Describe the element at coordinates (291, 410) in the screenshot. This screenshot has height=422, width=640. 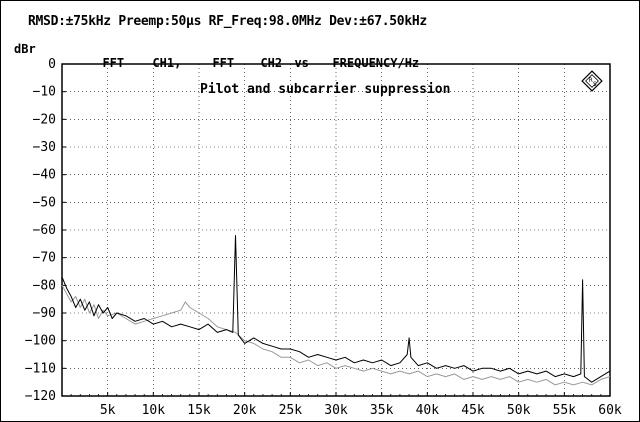
I see `x-tick-label: 25k` at that location.